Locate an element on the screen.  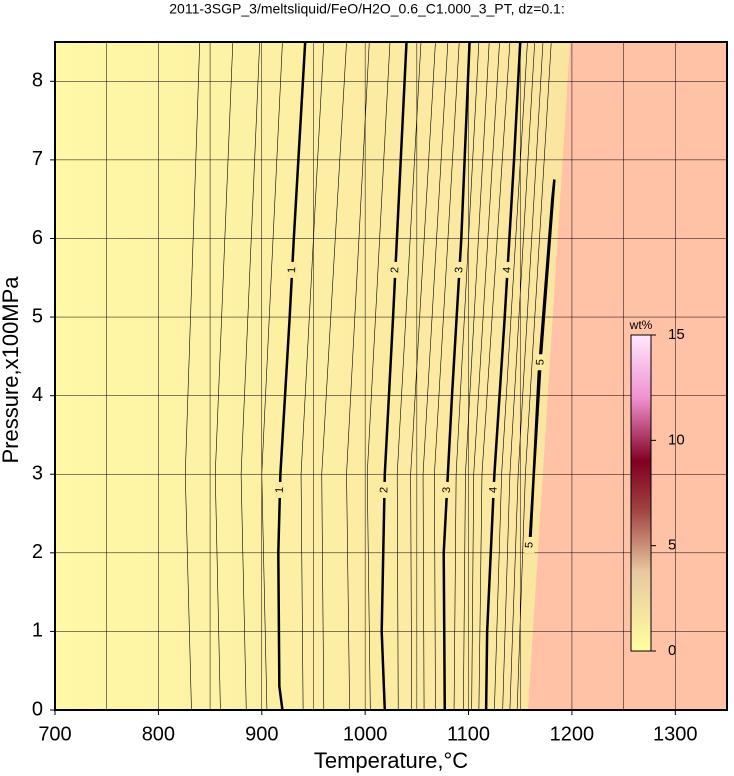
x-tick-label: 1100 is located at coordinates (468, 734).